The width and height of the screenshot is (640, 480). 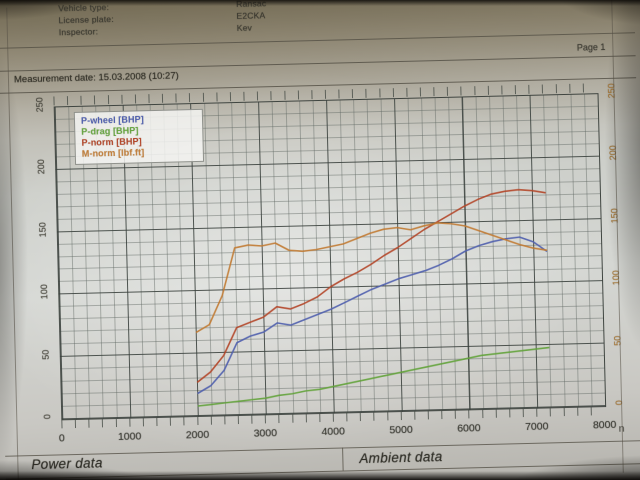 What do you see at coordinates (469, 428) in the screenshot?
I see `x-tick-6000: 6000` at bounding box center [469, 428].